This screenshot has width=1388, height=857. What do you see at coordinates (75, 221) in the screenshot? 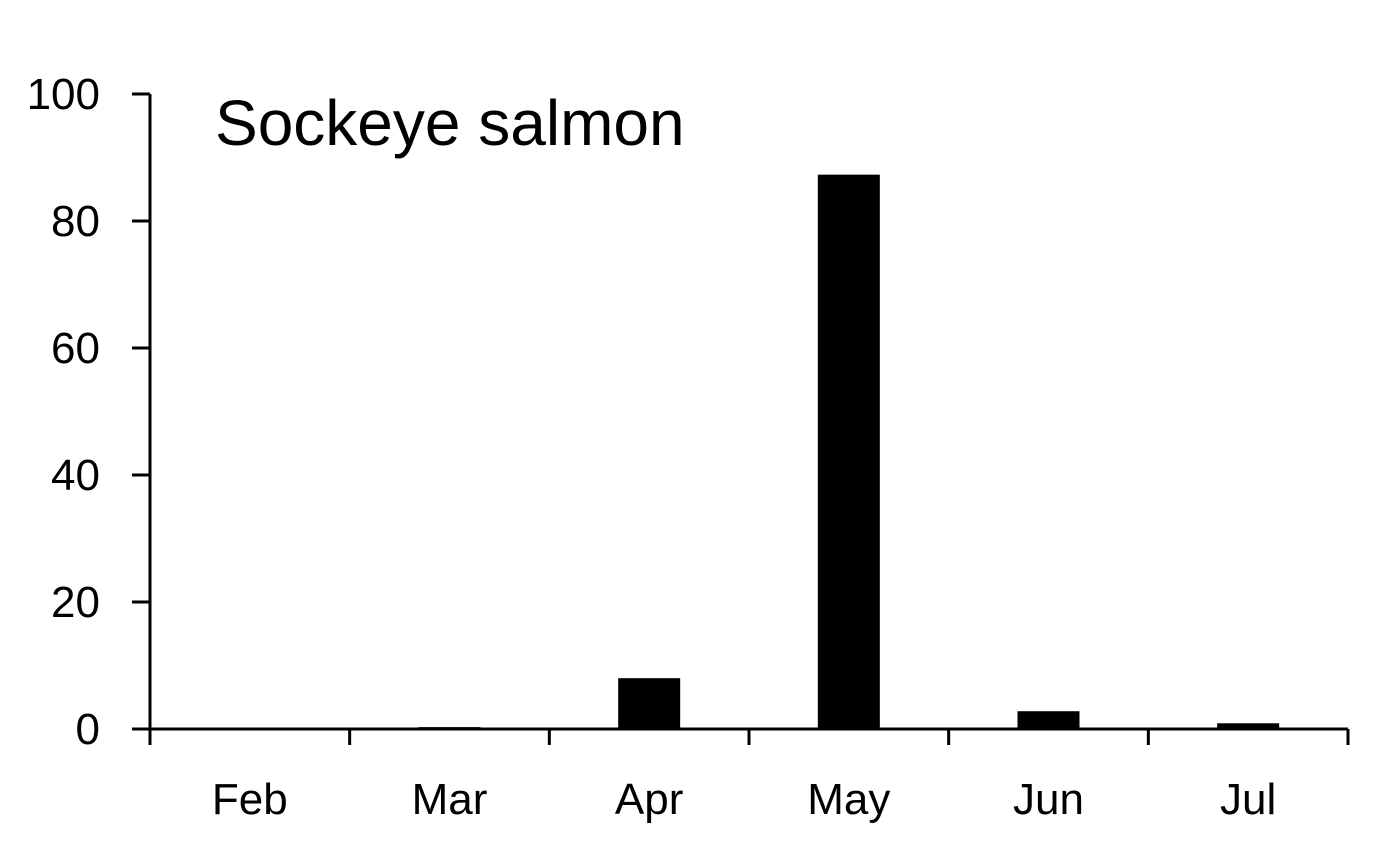
I see `y-tick-label: 80` at bounding box center [75, 221].